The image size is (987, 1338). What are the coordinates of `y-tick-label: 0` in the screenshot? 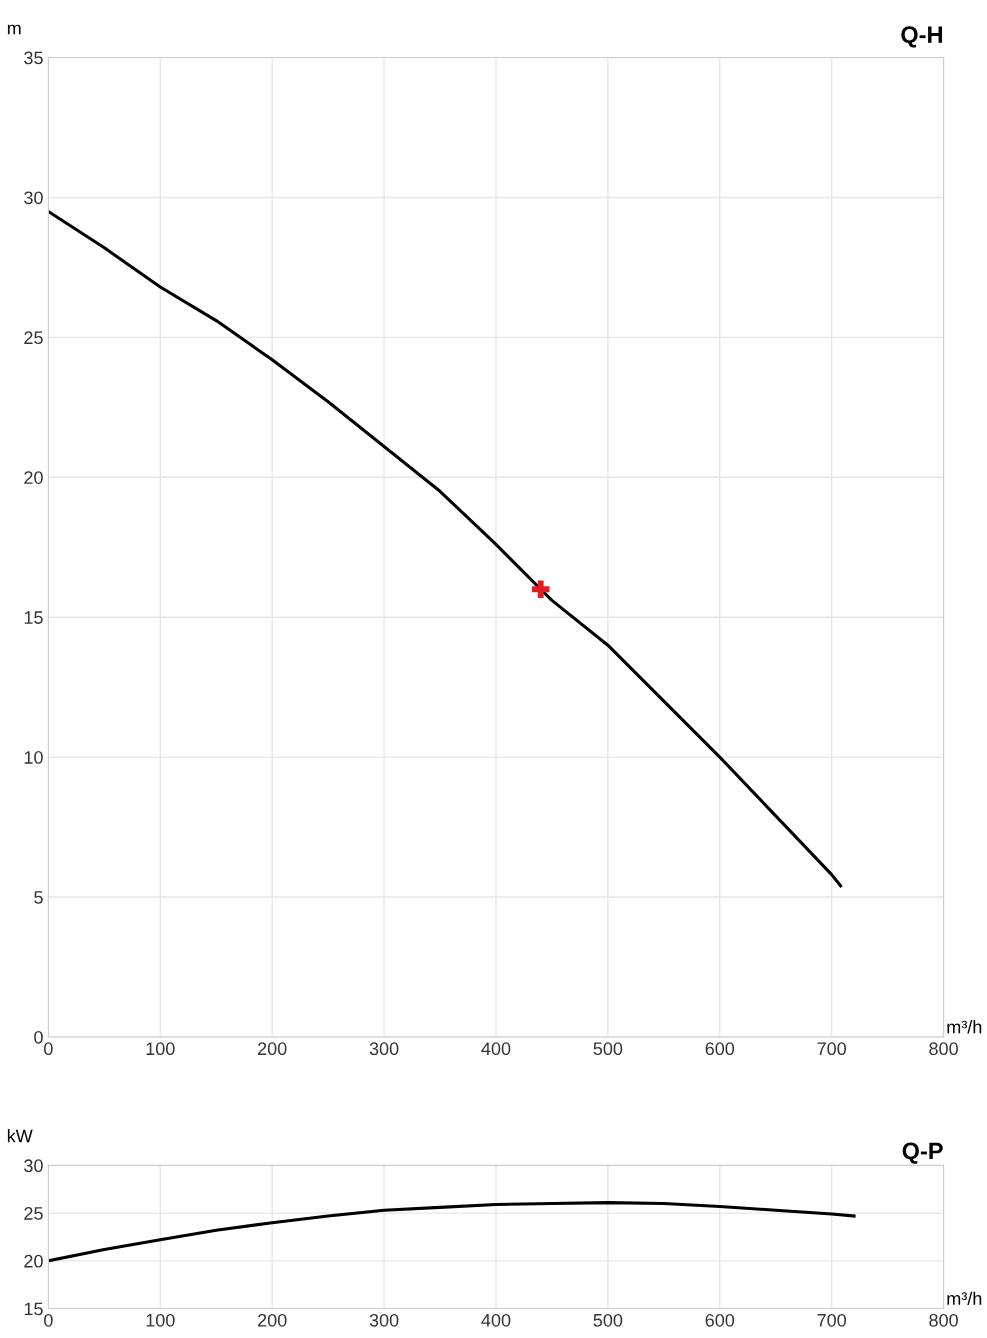 It's located at (38, 1037).